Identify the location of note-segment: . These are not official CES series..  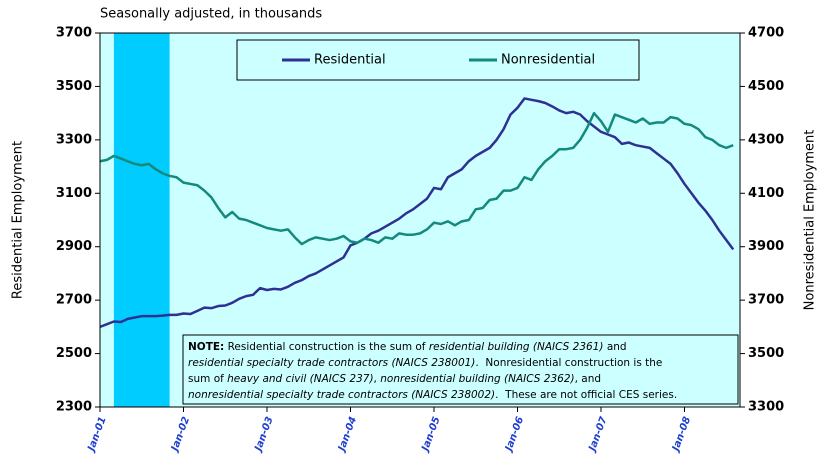
(586, 395).